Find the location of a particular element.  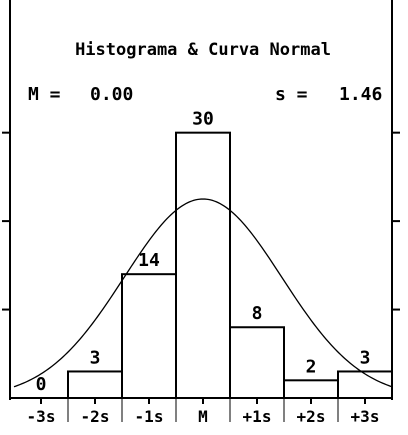

bar-value-label--3s: 0 is located at coordinates (41, 384).